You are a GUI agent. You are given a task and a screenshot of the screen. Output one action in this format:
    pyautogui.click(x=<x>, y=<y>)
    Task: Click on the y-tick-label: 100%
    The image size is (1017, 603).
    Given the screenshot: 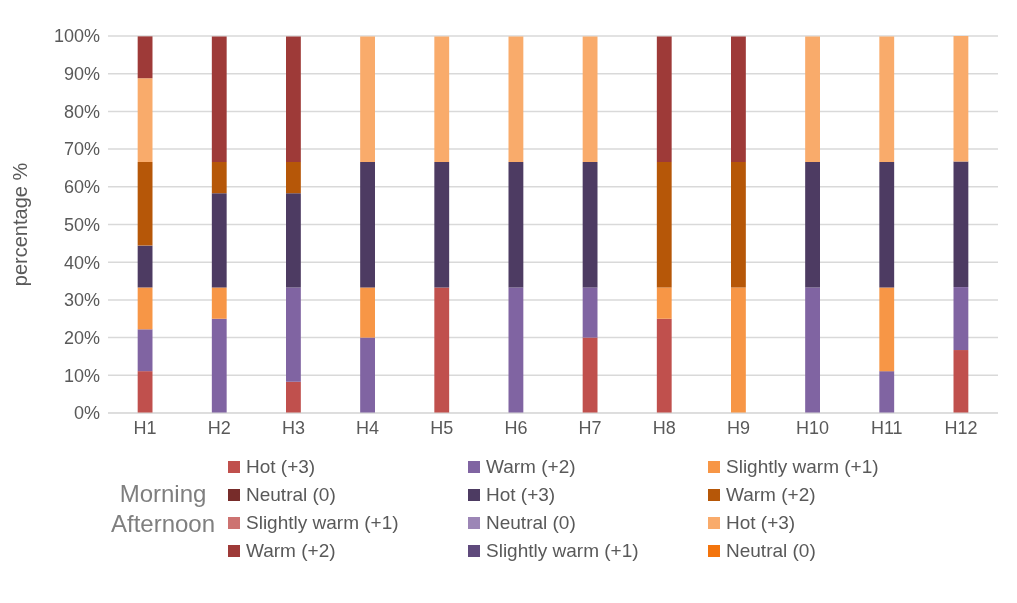 What is the action you would take?
    pyautogui.click(x=76, y=36)
    